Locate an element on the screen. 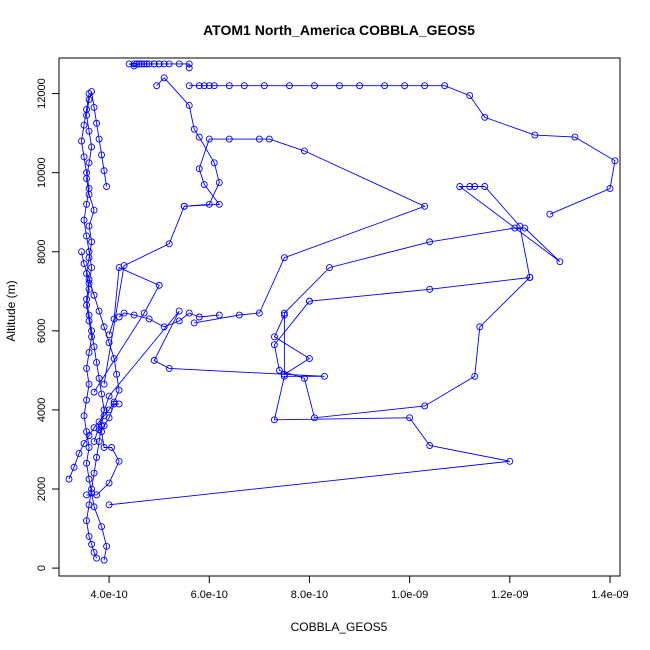 Image resolution: width=650 pixels, height=650 pixels. y-axis-label: Altitude (m) is located at coordinates (11, 310).